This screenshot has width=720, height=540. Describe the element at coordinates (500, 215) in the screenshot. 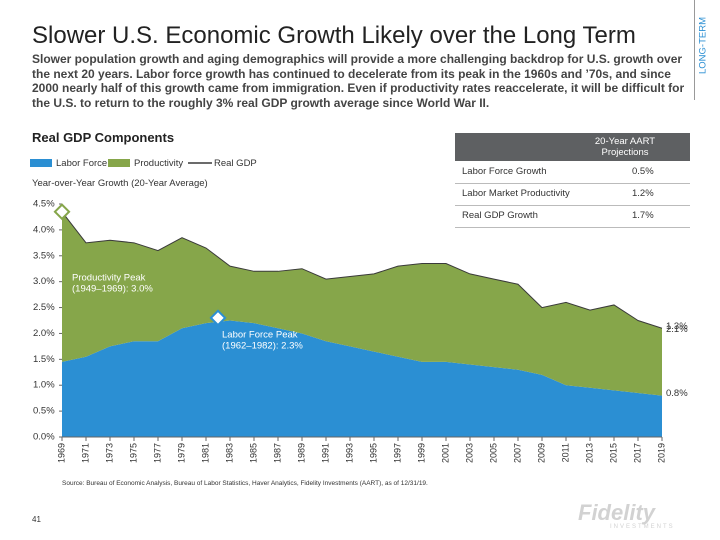

I see `table-row-label: Real GDP Growth` at that location.